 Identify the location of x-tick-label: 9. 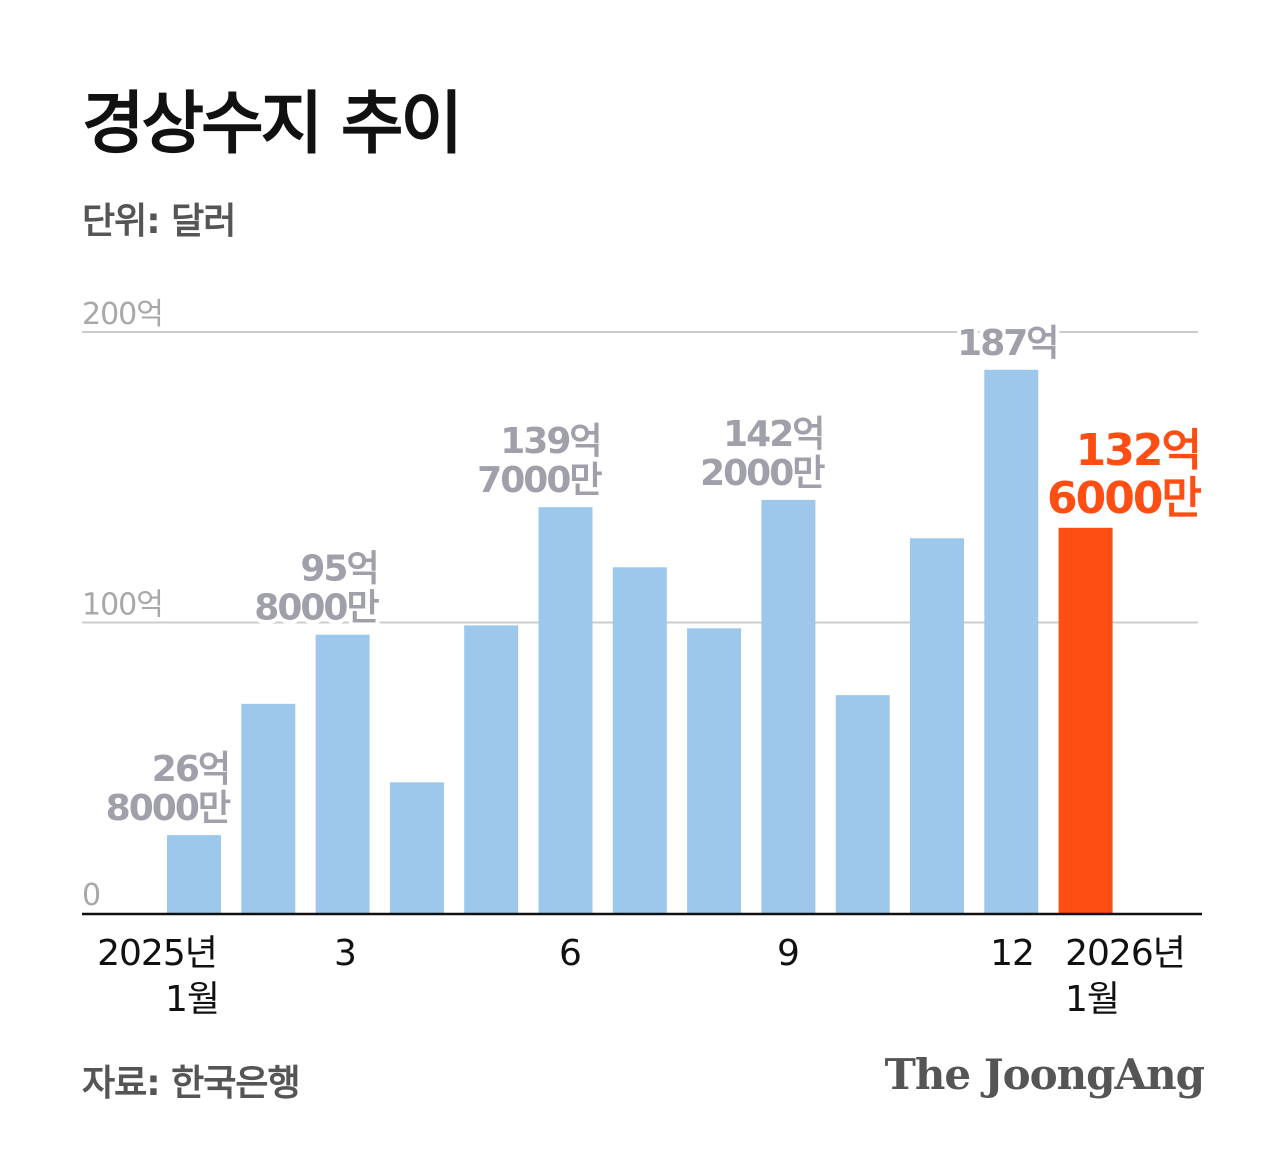
(788, 953).